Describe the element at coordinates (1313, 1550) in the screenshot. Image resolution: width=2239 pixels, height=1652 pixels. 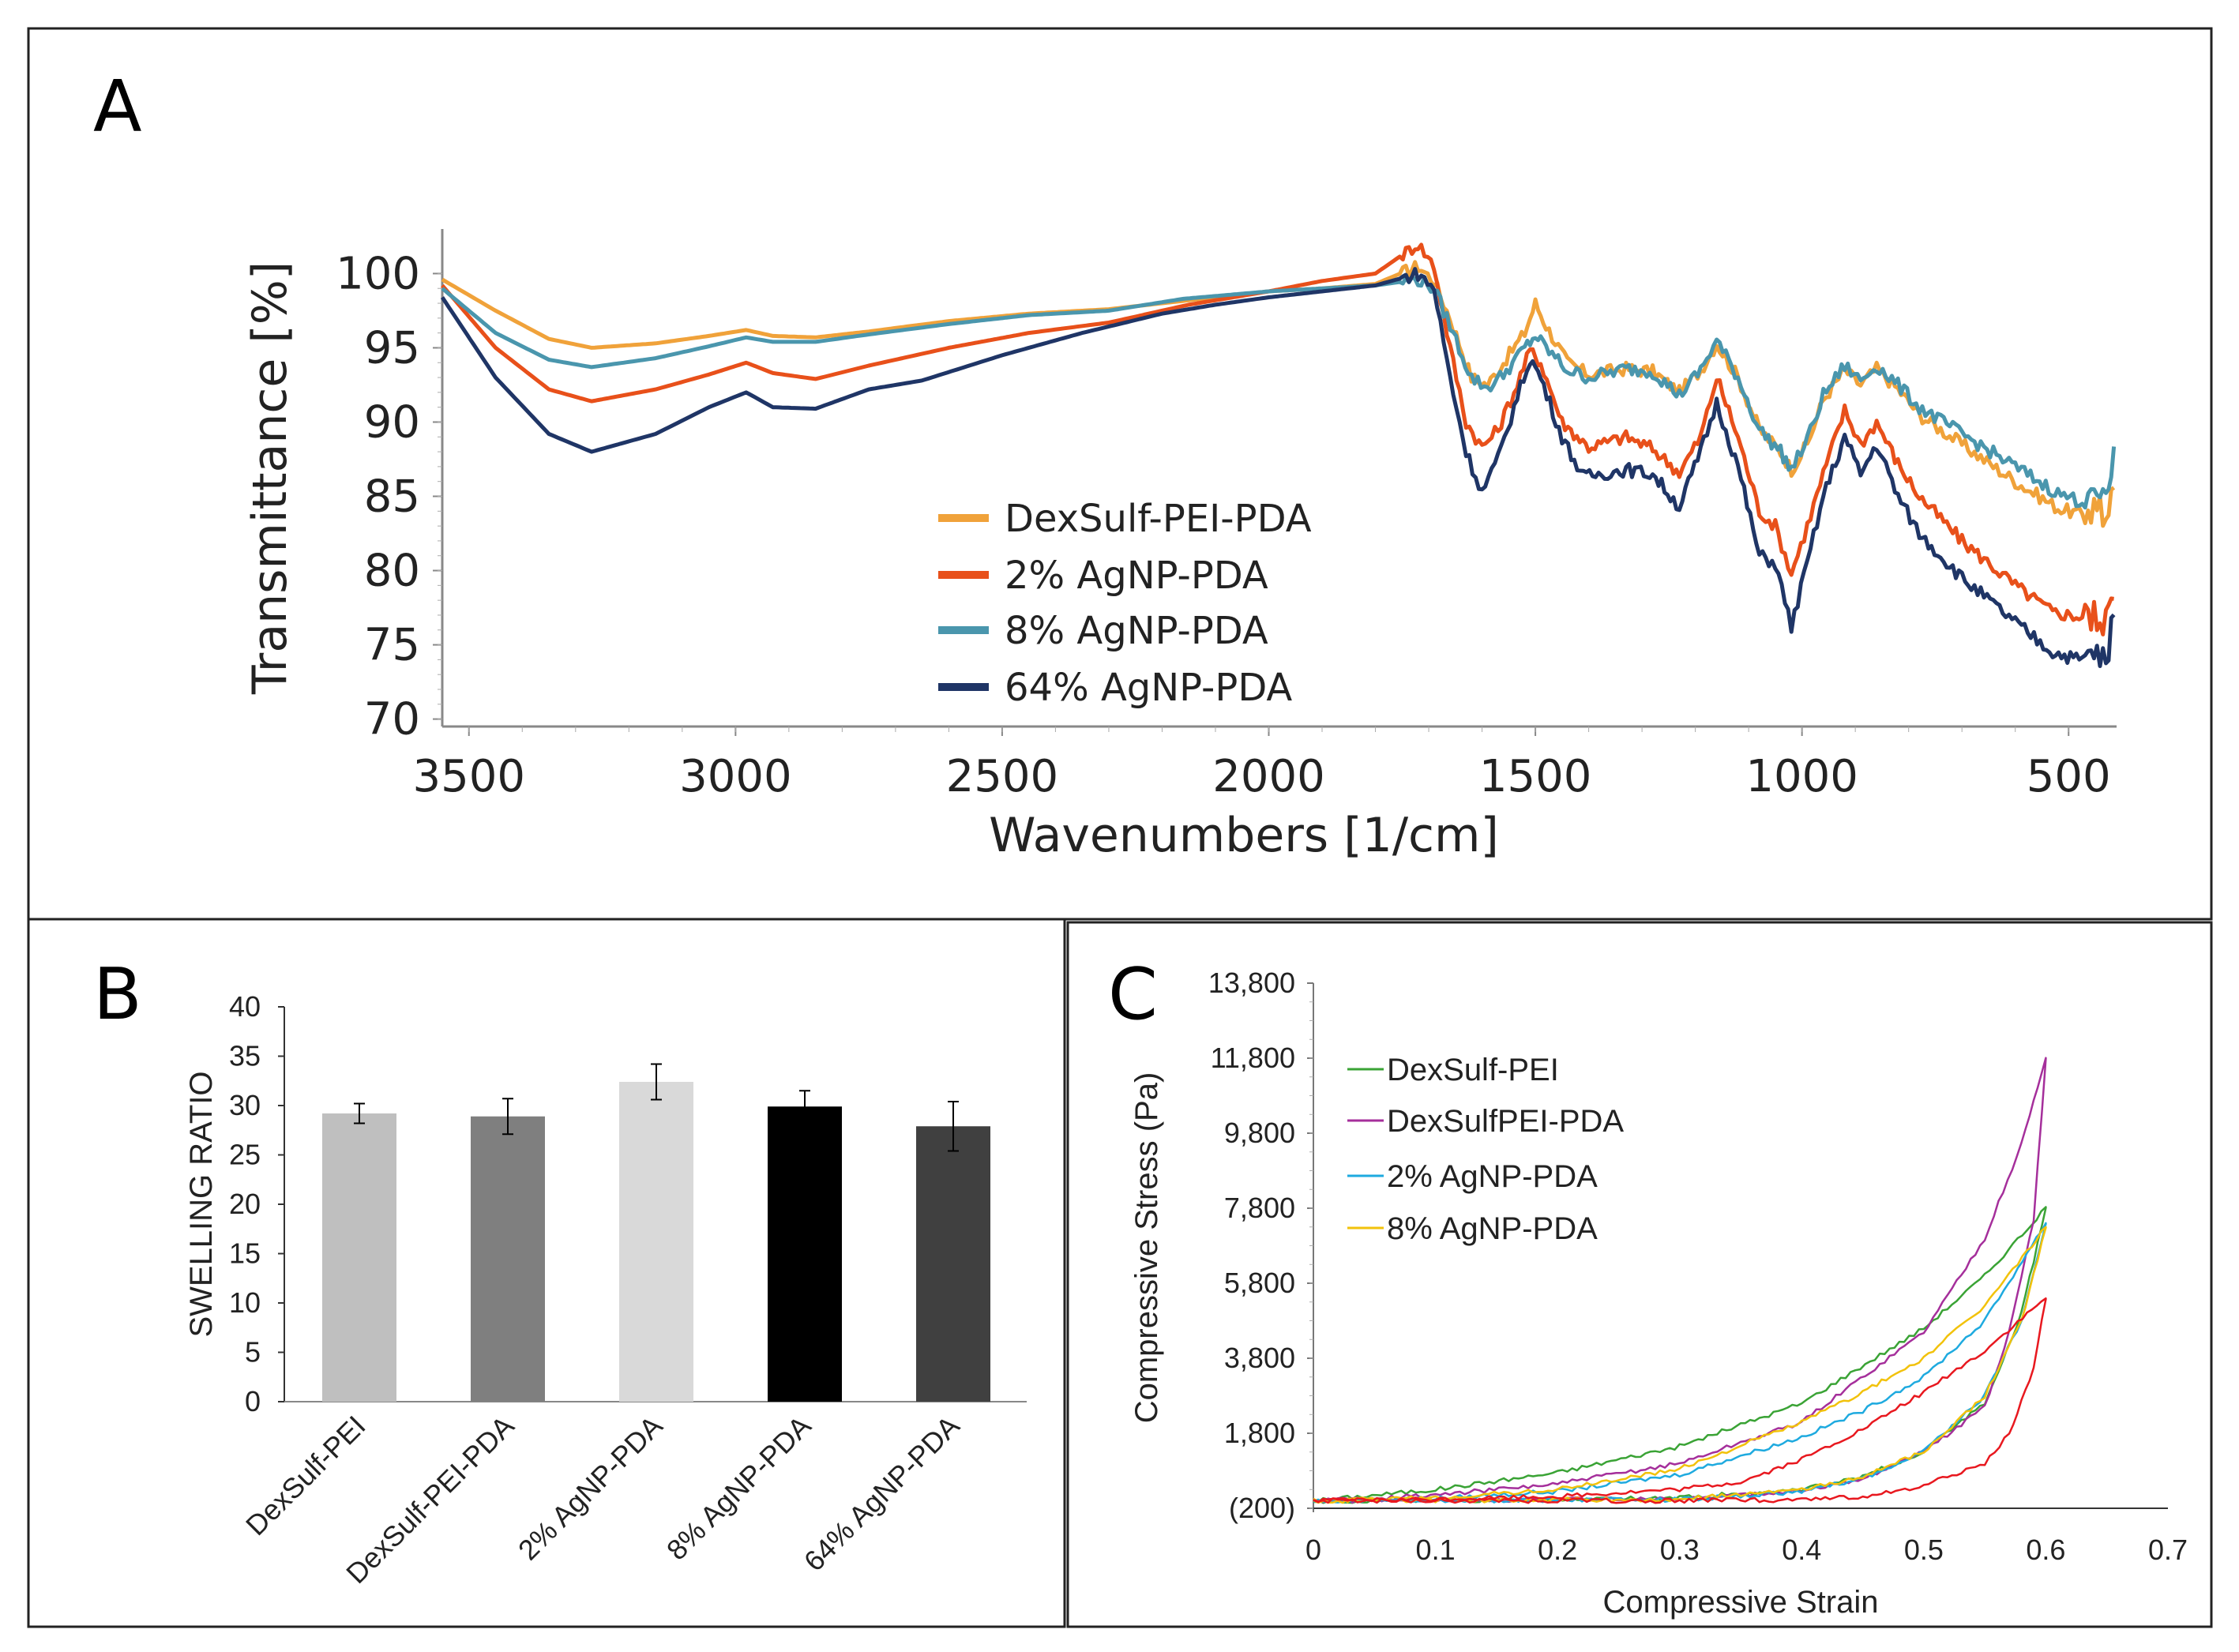
I see `compression-x-tick-label: 0` at that location.